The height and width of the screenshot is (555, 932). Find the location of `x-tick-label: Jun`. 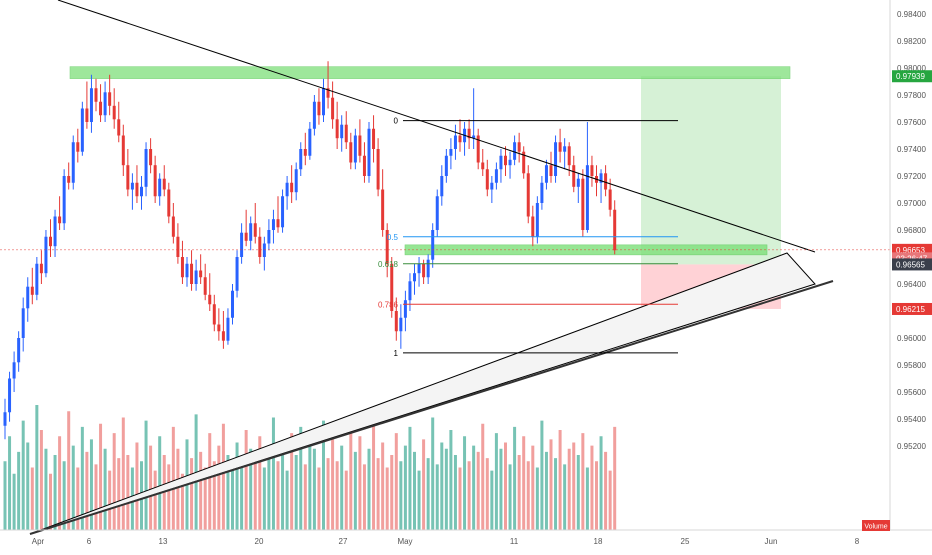

x-tick-label: Jun is located at coordinates (771, 541).